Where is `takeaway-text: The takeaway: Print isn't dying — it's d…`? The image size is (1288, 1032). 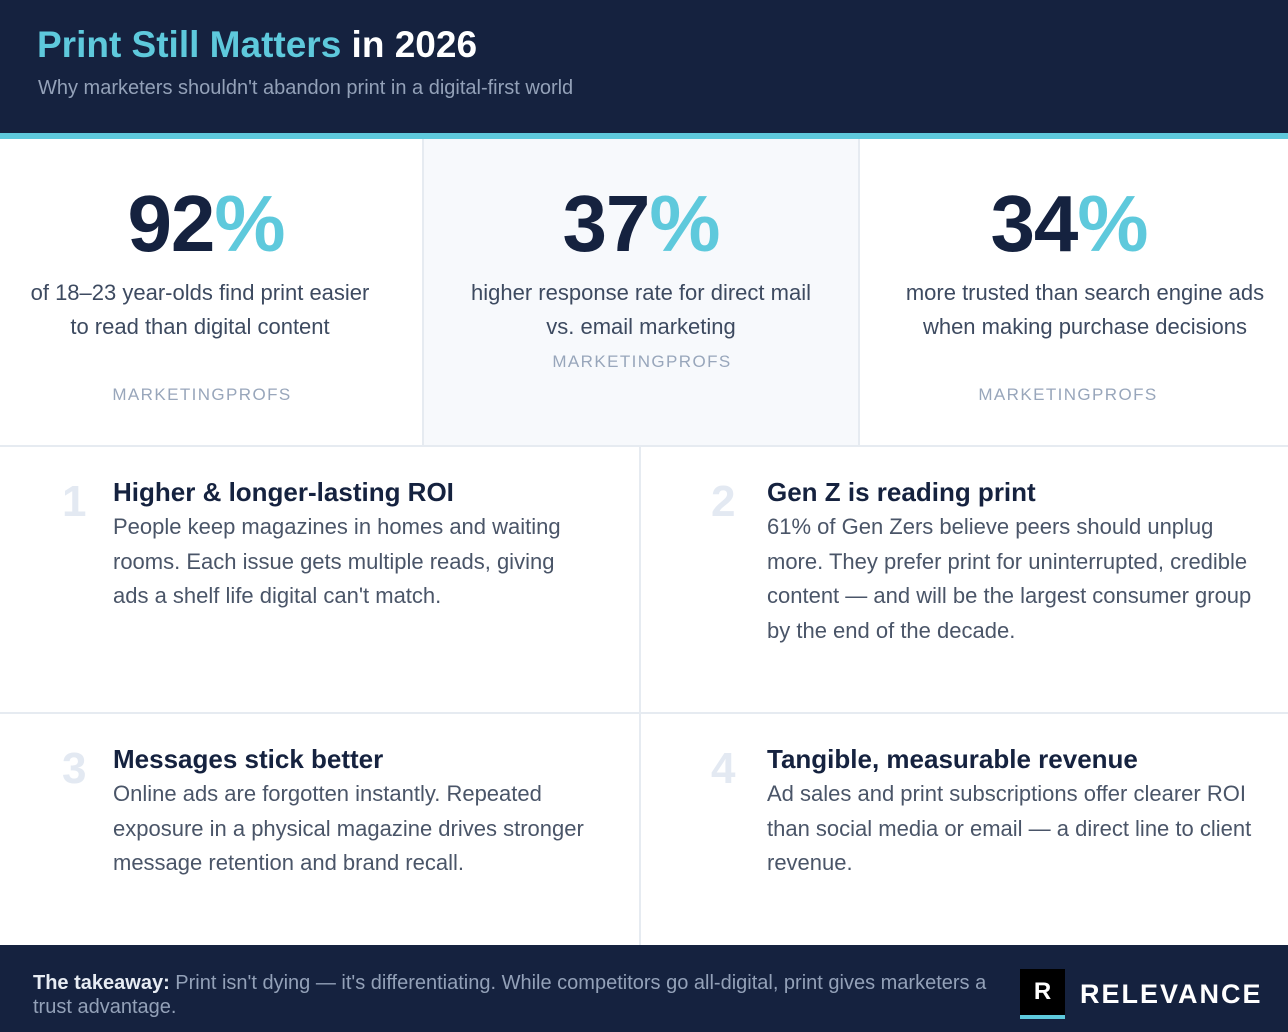
takeaway-text: The takeaway: Print isn't dying — it's d… is located at coordinates (528, 995).